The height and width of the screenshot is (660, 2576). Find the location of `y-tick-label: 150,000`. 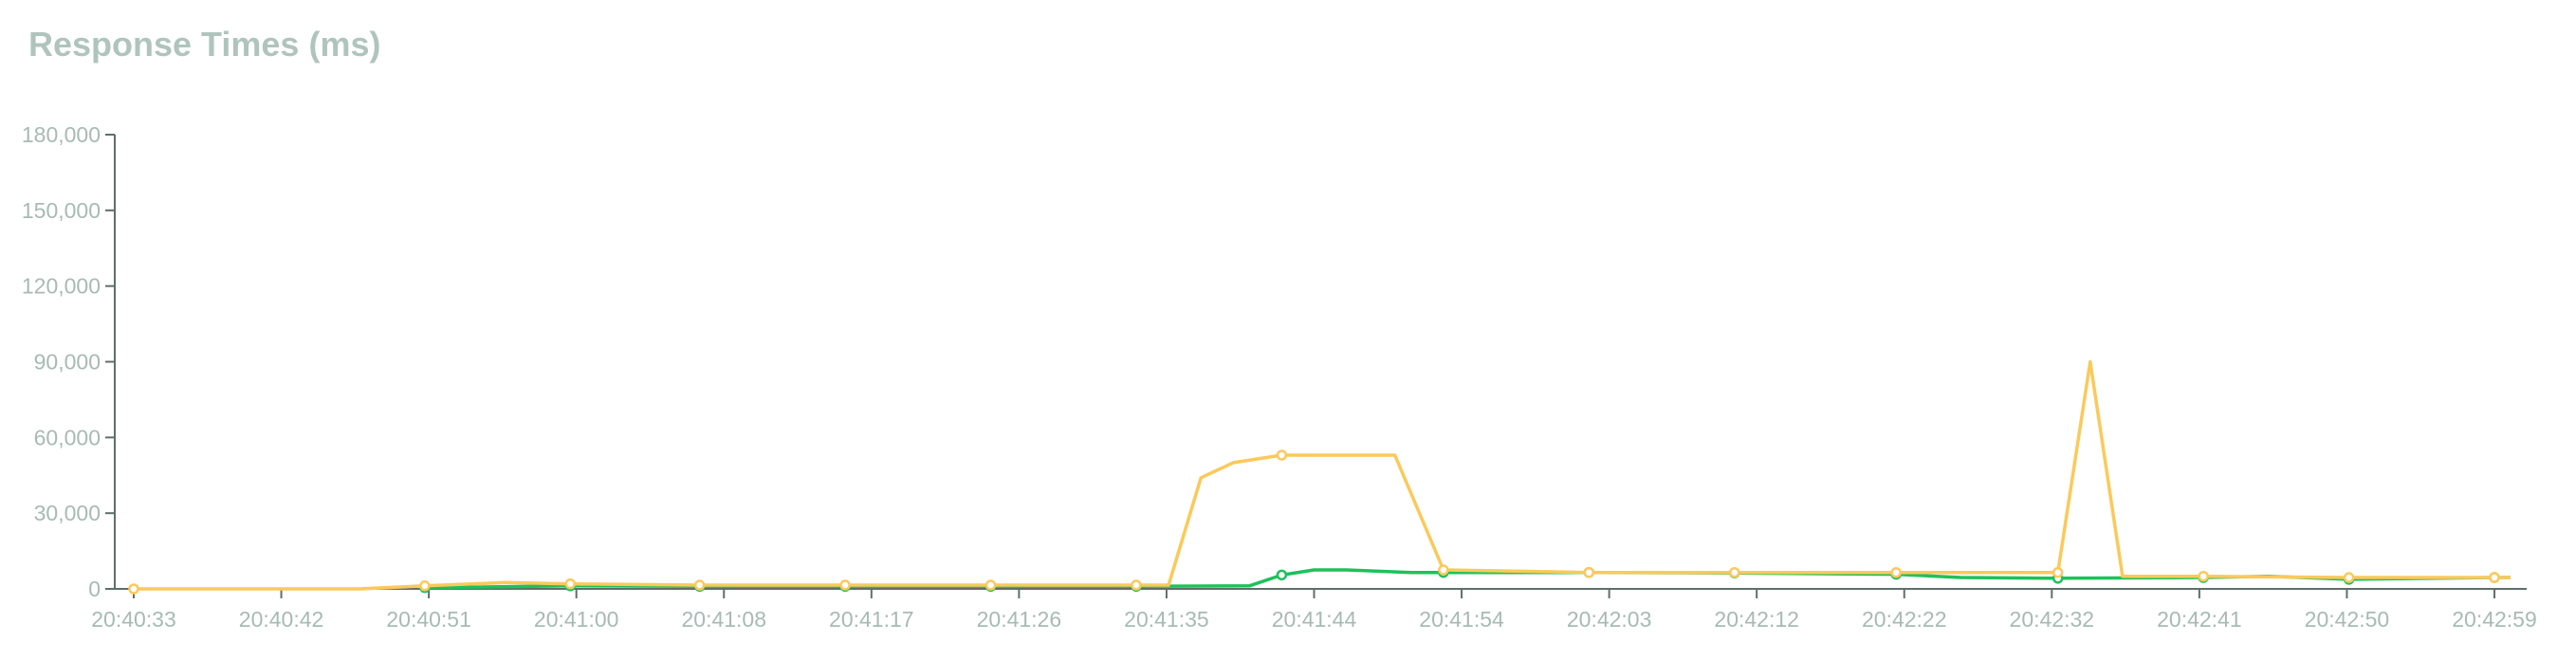

y-tick-label: 150,000 is located at coordinates (61, 210).